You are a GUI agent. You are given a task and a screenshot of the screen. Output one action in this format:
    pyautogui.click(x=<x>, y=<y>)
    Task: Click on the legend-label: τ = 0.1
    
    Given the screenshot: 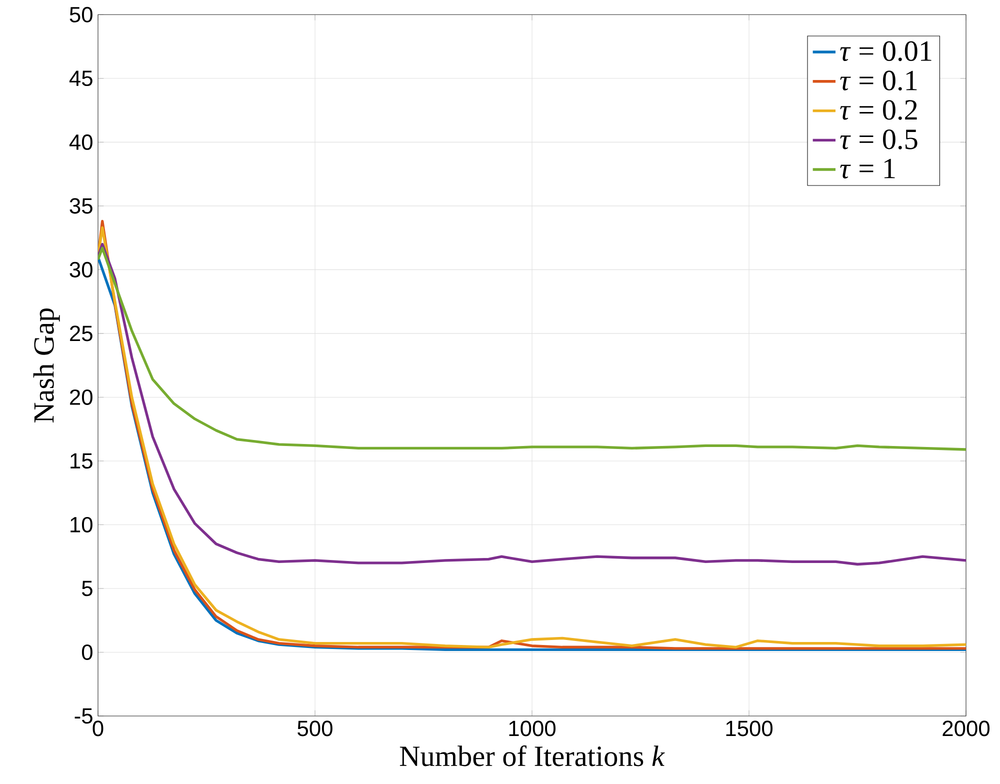 What is the action you would take?
    pyautogui.click(x=878, y=80)
    